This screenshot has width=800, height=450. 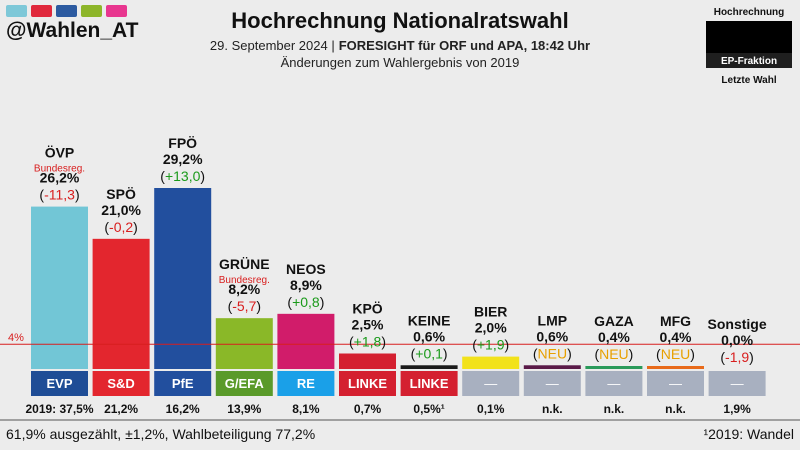 I want to click on bar-value-label: 0,4%, so click(x=614, y=337).